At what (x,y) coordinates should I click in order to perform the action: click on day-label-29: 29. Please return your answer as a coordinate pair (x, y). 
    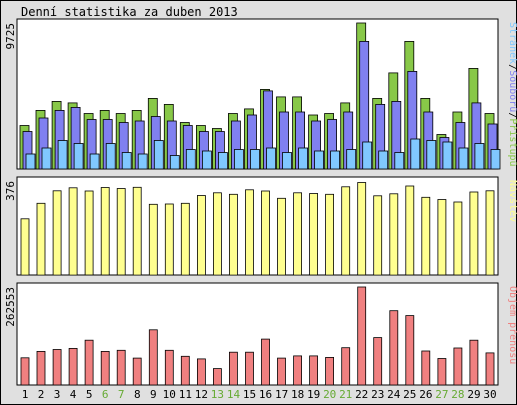
    Looking at the image, I should click on (473, 394).